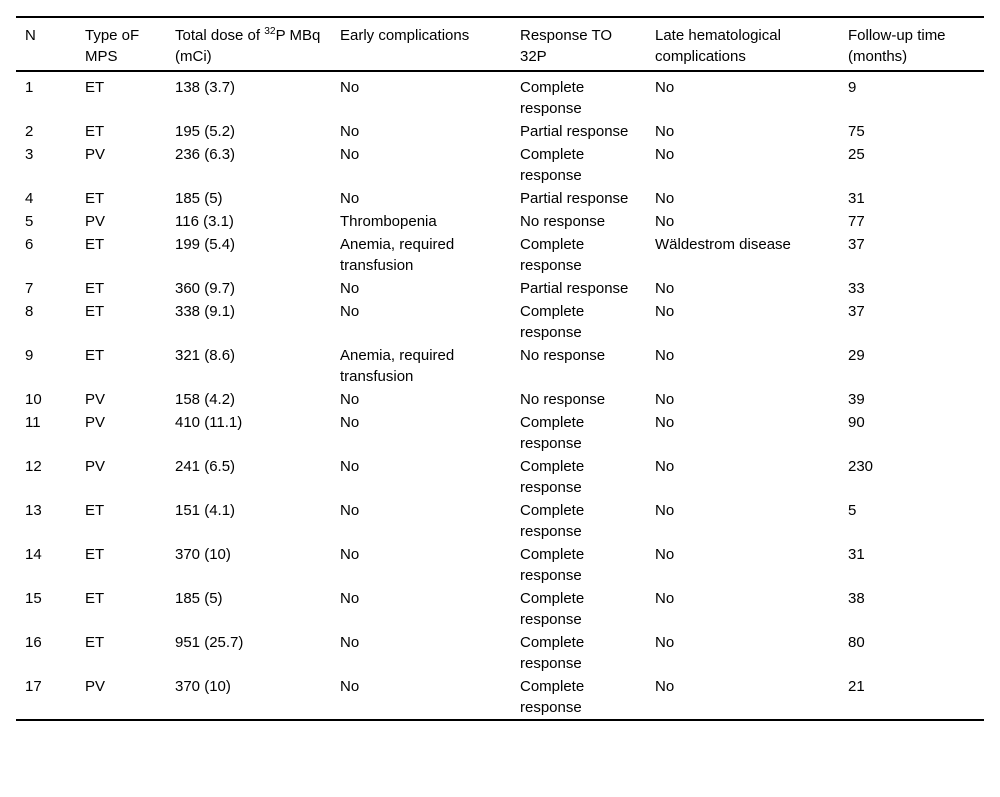 This screenshot has width=1000, height=797. Describe the element at coordinates (29, 198) in the screenshot. I see `cell-n: 4` at that location.